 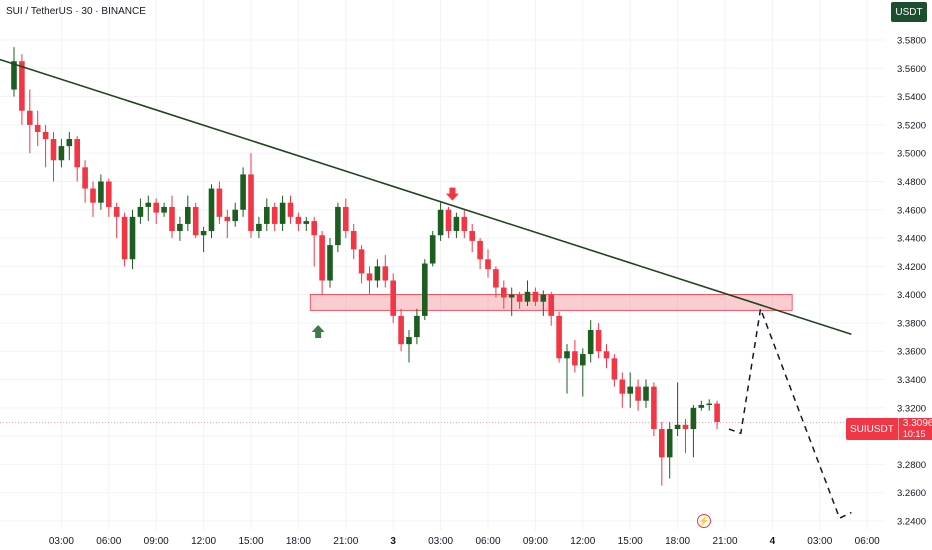 What do you see at coordinates (452, 194) in the screenshot?
I see `arrow-down-icon` at bounding box center [452, 194].